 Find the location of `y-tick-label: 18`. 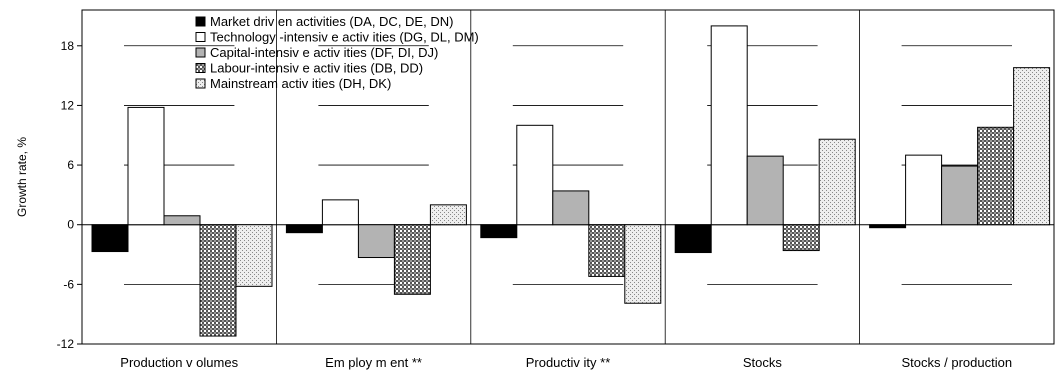

y-tick-label: 18 is located at coordinates (68, 46).